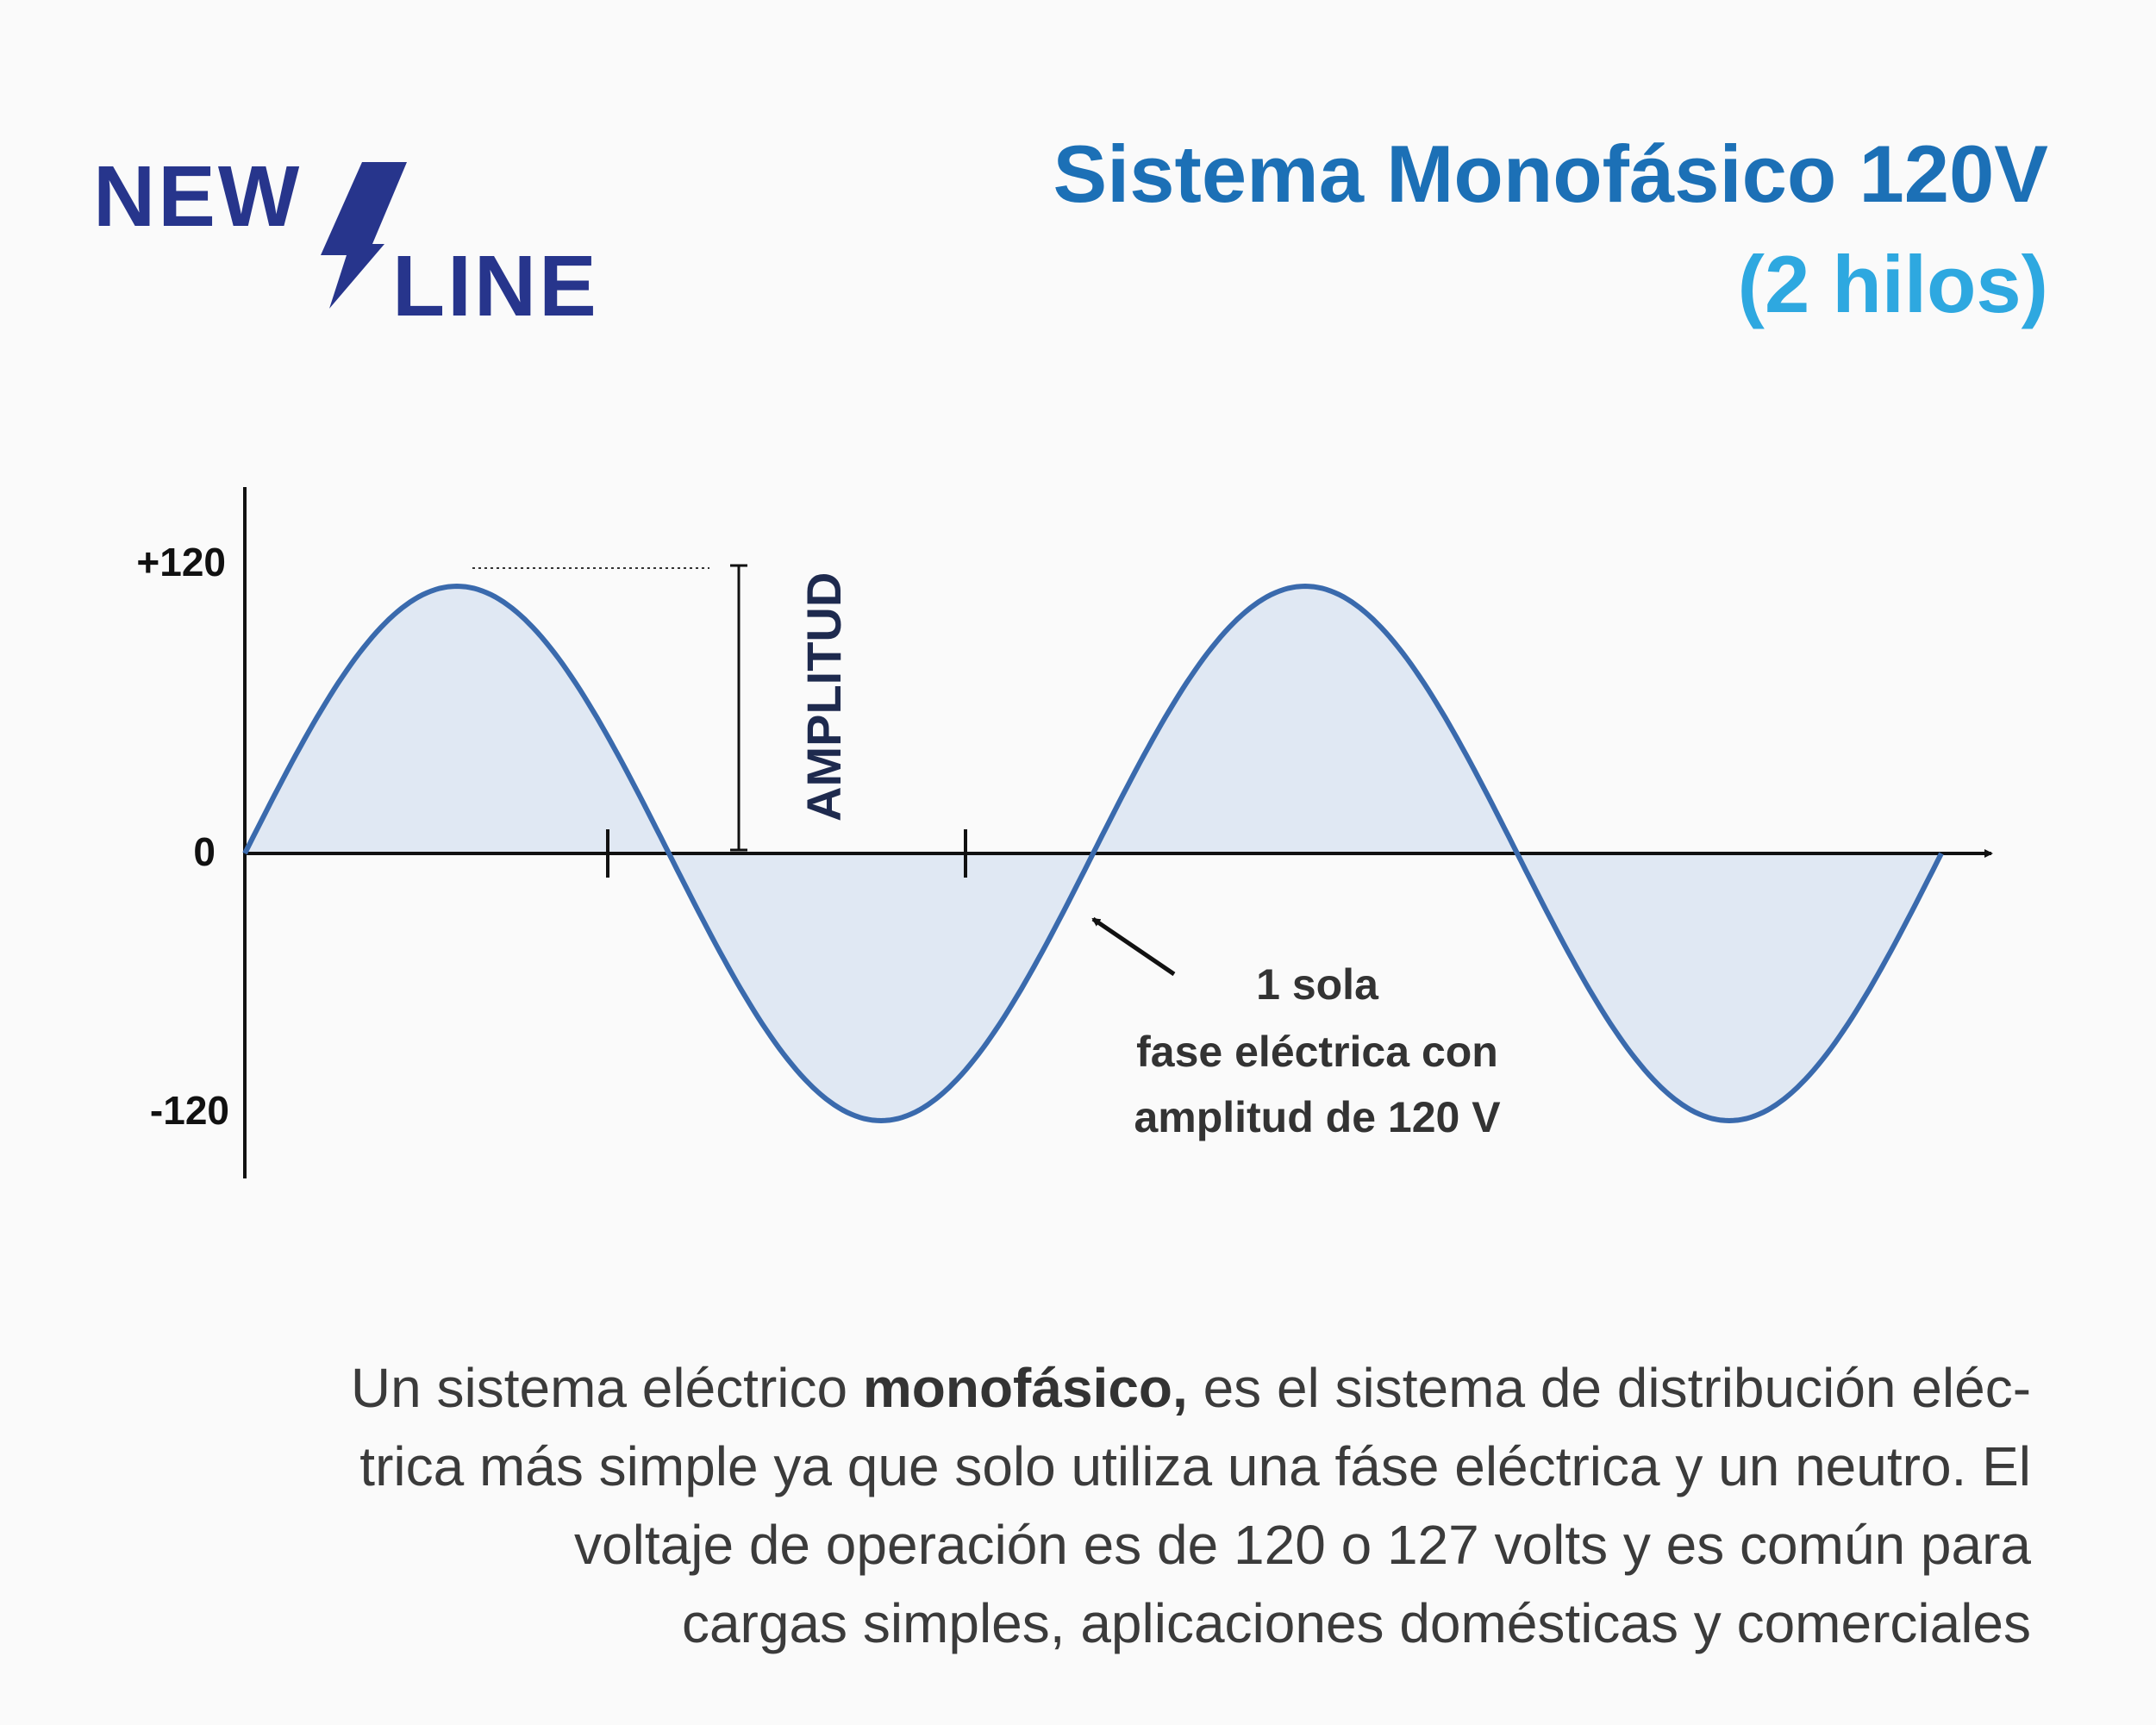  What do you see at coordinates (495, 286) in the screenshot?
I see `logo-word-line: LINE` at bounding box center [495, 286].